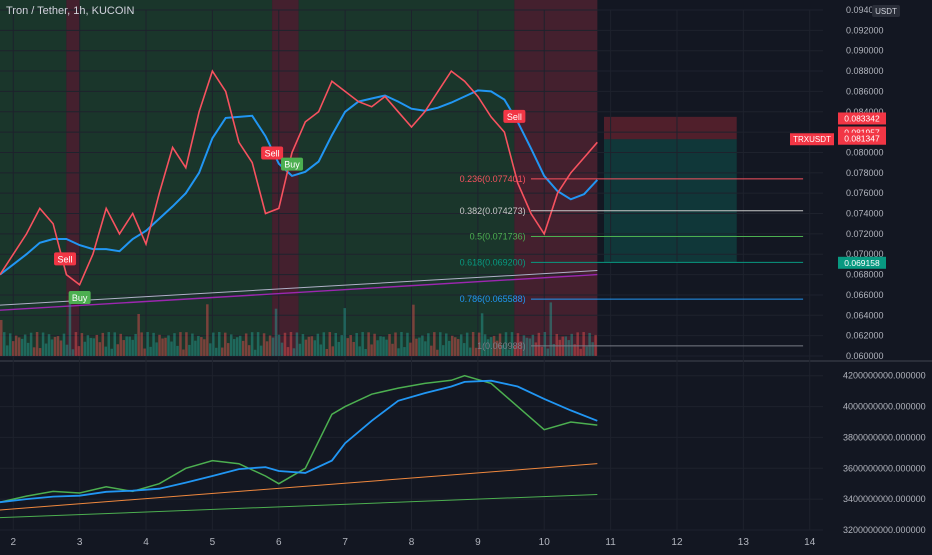 Image resolution: width=932 pixels, height=555 pixels. What do you see at coordinates (810, 542) in the screenshot?
I see `time-tick-label: 14` at bounding box center [810, 542].